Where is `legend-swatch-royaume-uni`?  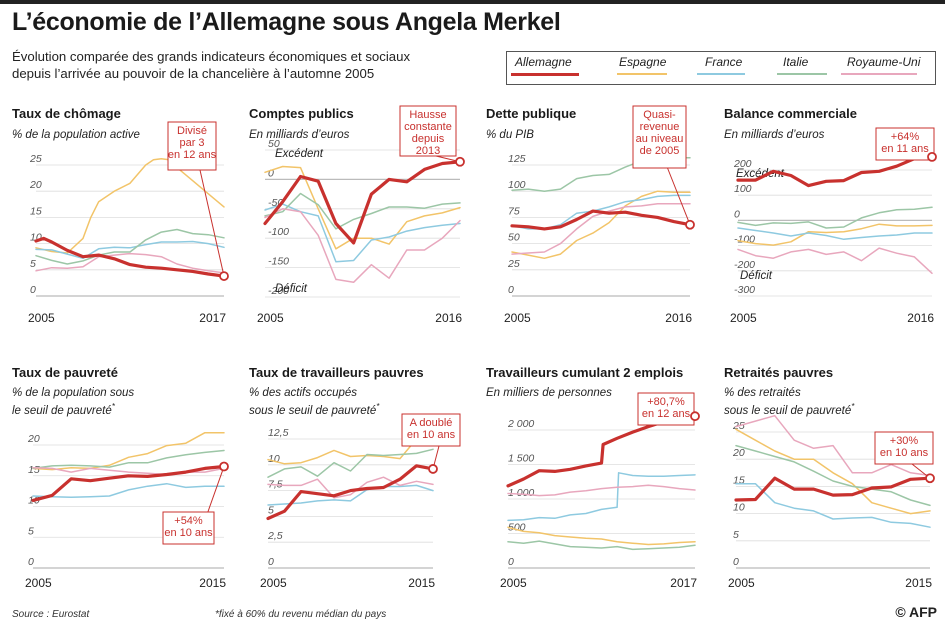 legend-swatch-royaume-uni is located at coordinates (879, 74).